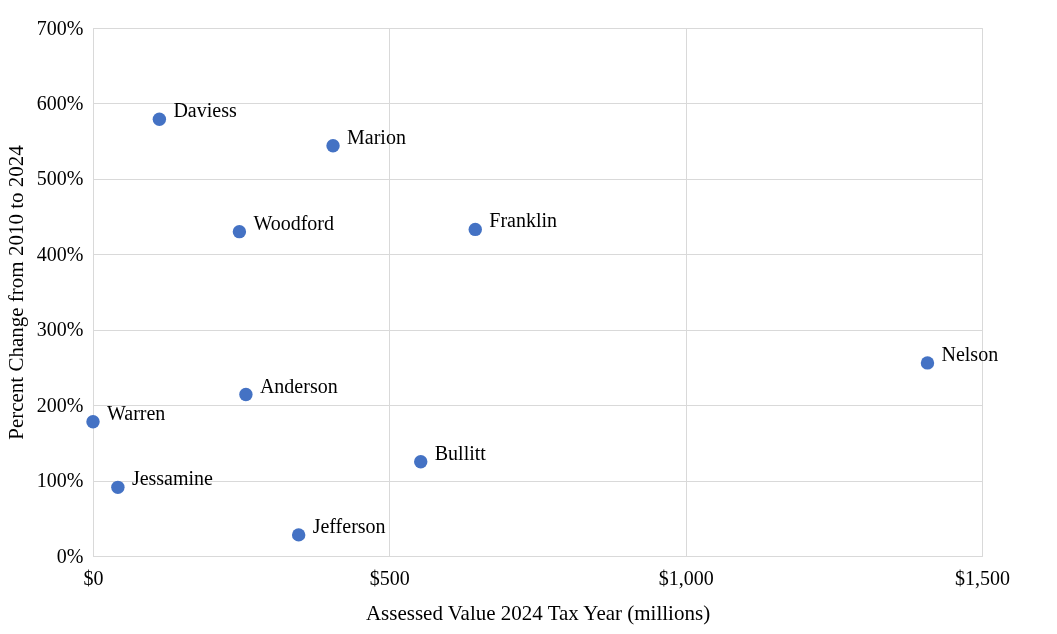  What do you see at coordinates (172, 478) in the screenshot?
I see `annotation: Jessamine` at bounding box center [172, 478].